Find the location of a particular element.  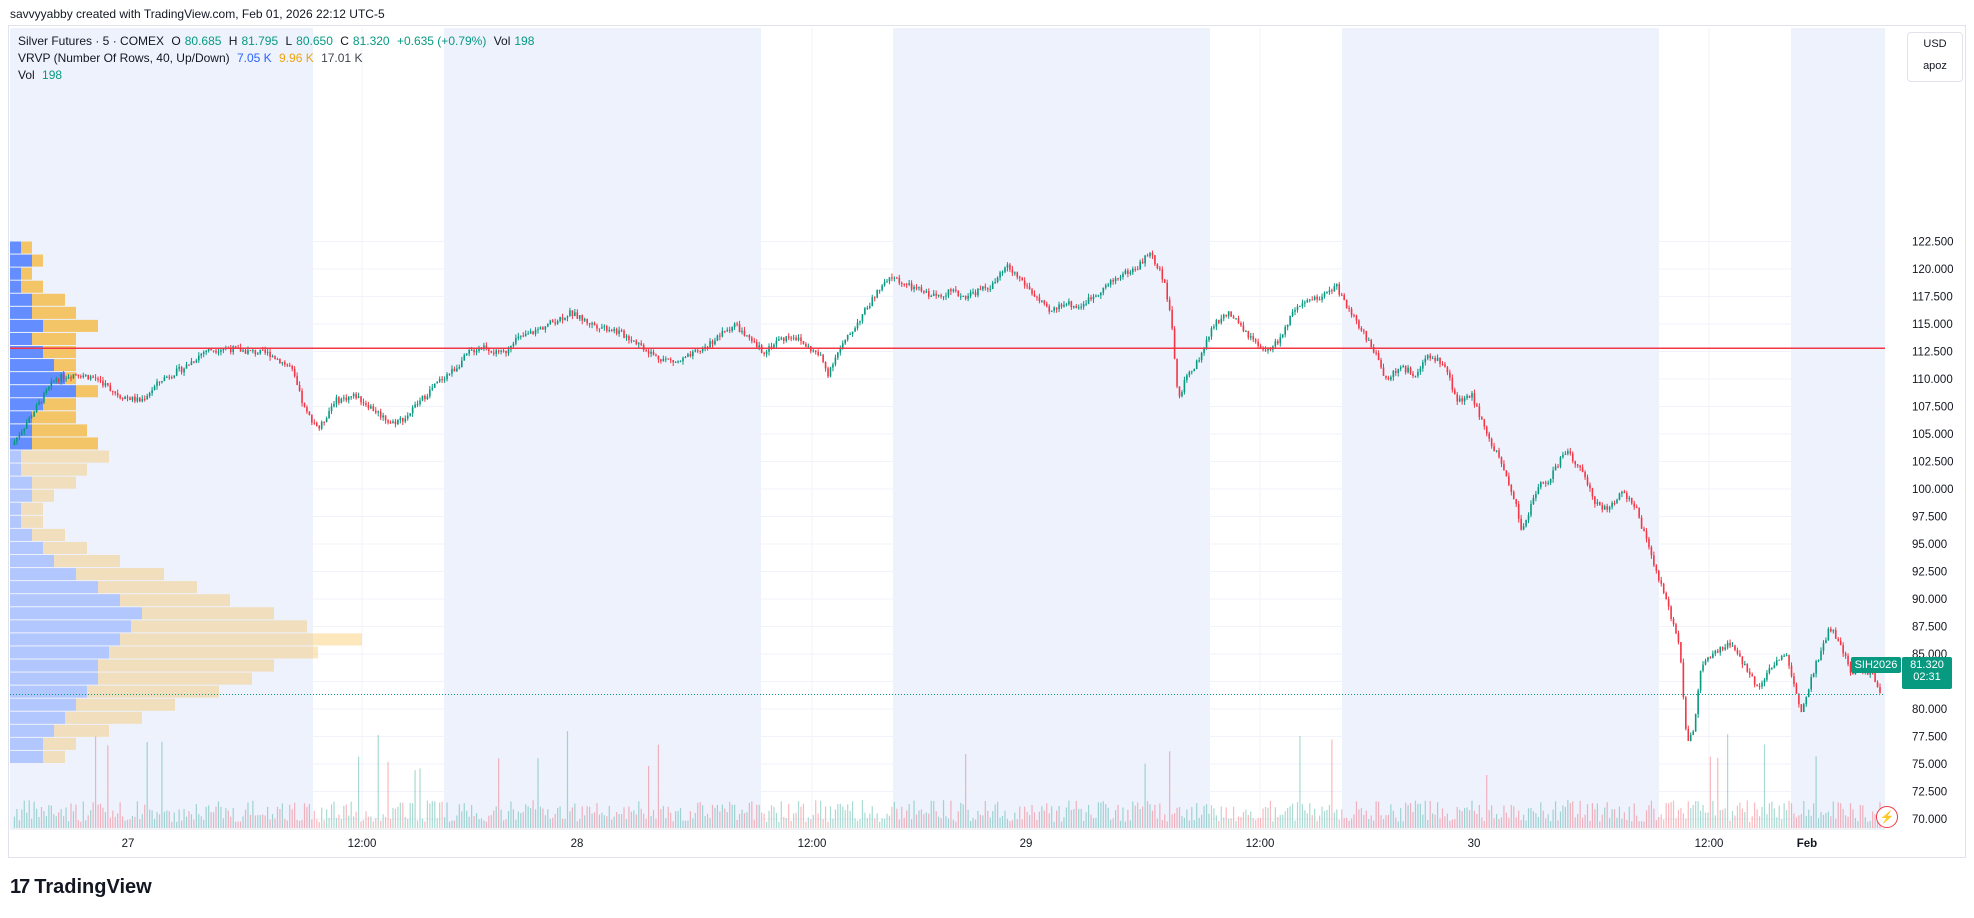

profile-down-bar is located at coordinates (54, 756).